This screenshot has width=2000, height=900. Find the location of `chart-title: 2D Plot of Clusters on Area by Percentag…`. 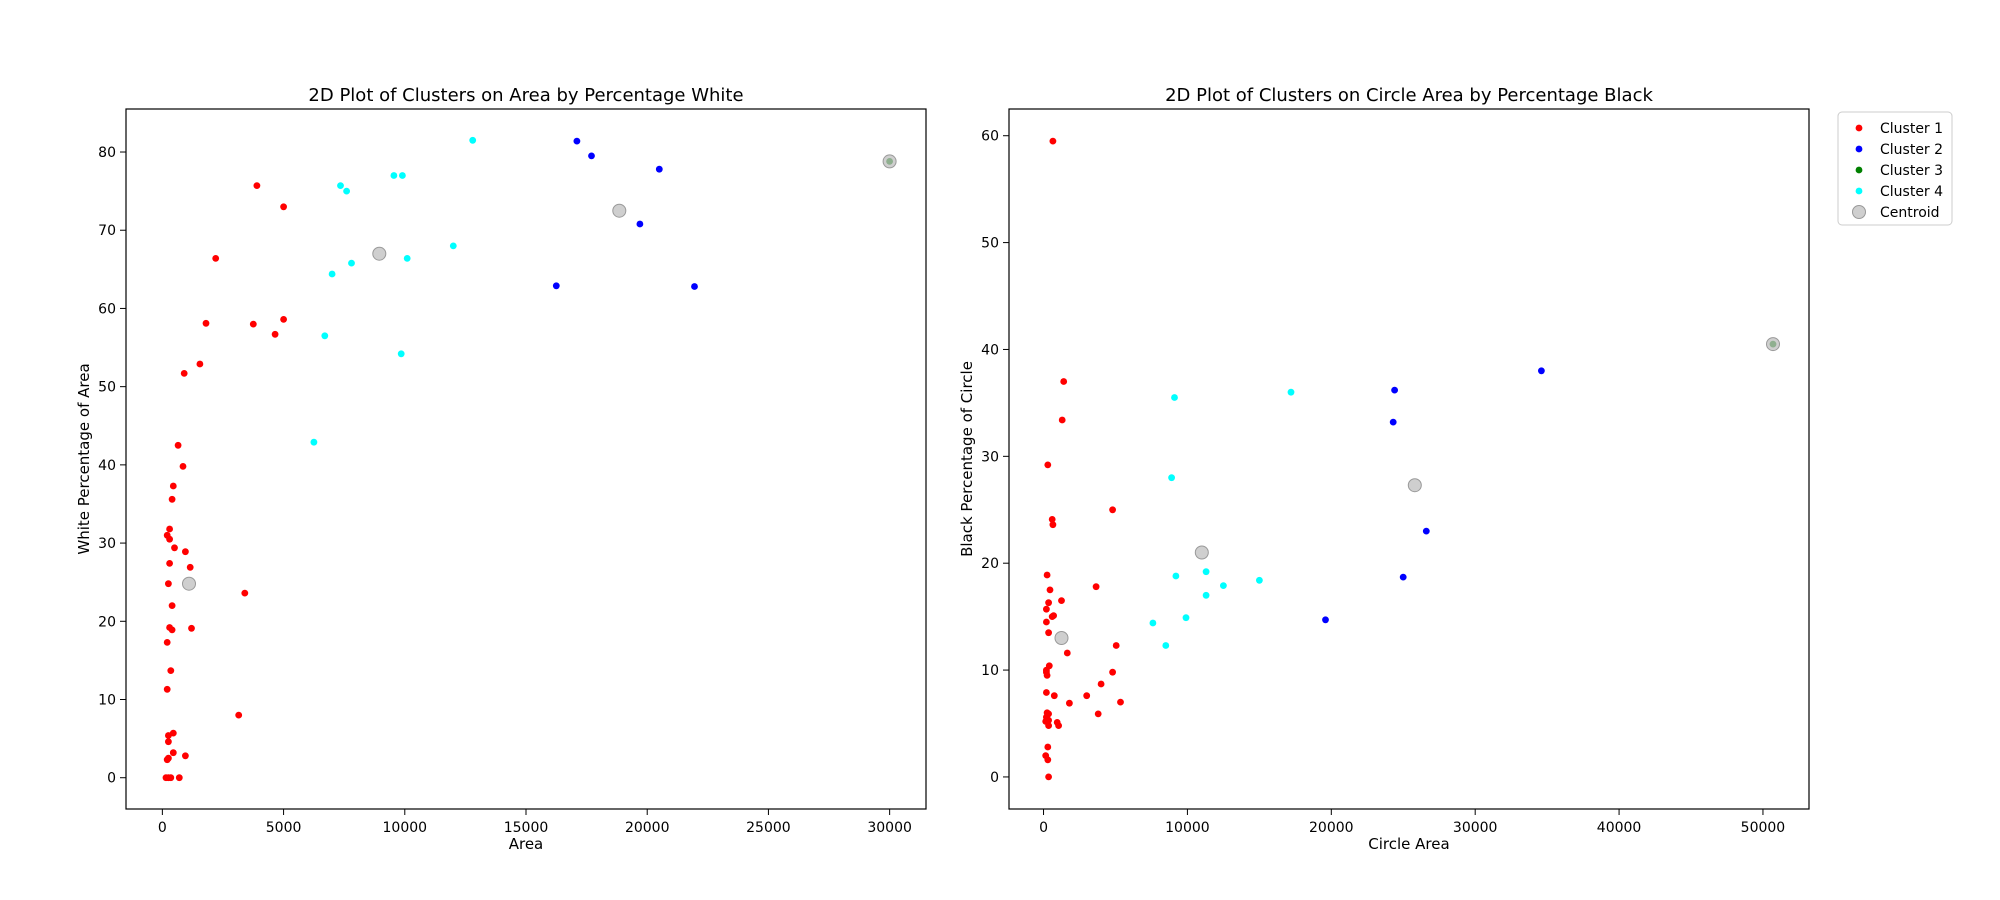

chart-title: 2D Plot of Clusters on Area by Percentag… is located at coordinates (525, 95).